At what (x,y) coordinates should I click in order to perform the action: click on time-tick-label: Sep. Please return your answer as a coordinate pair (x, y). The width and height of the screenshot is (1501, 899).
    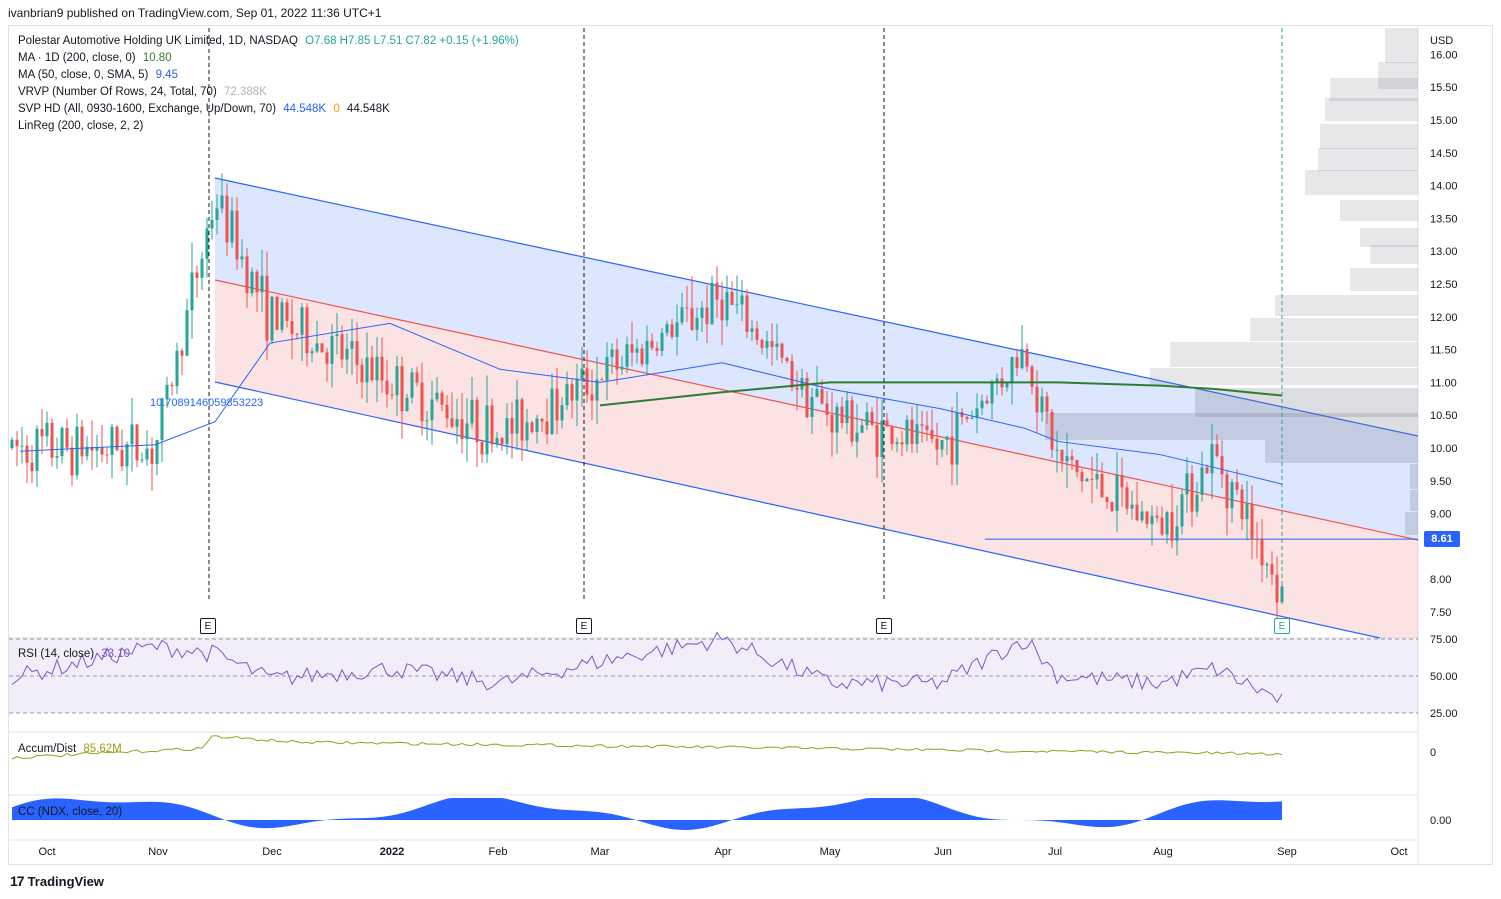
    Looking at the image, I should click on (1287, 852).